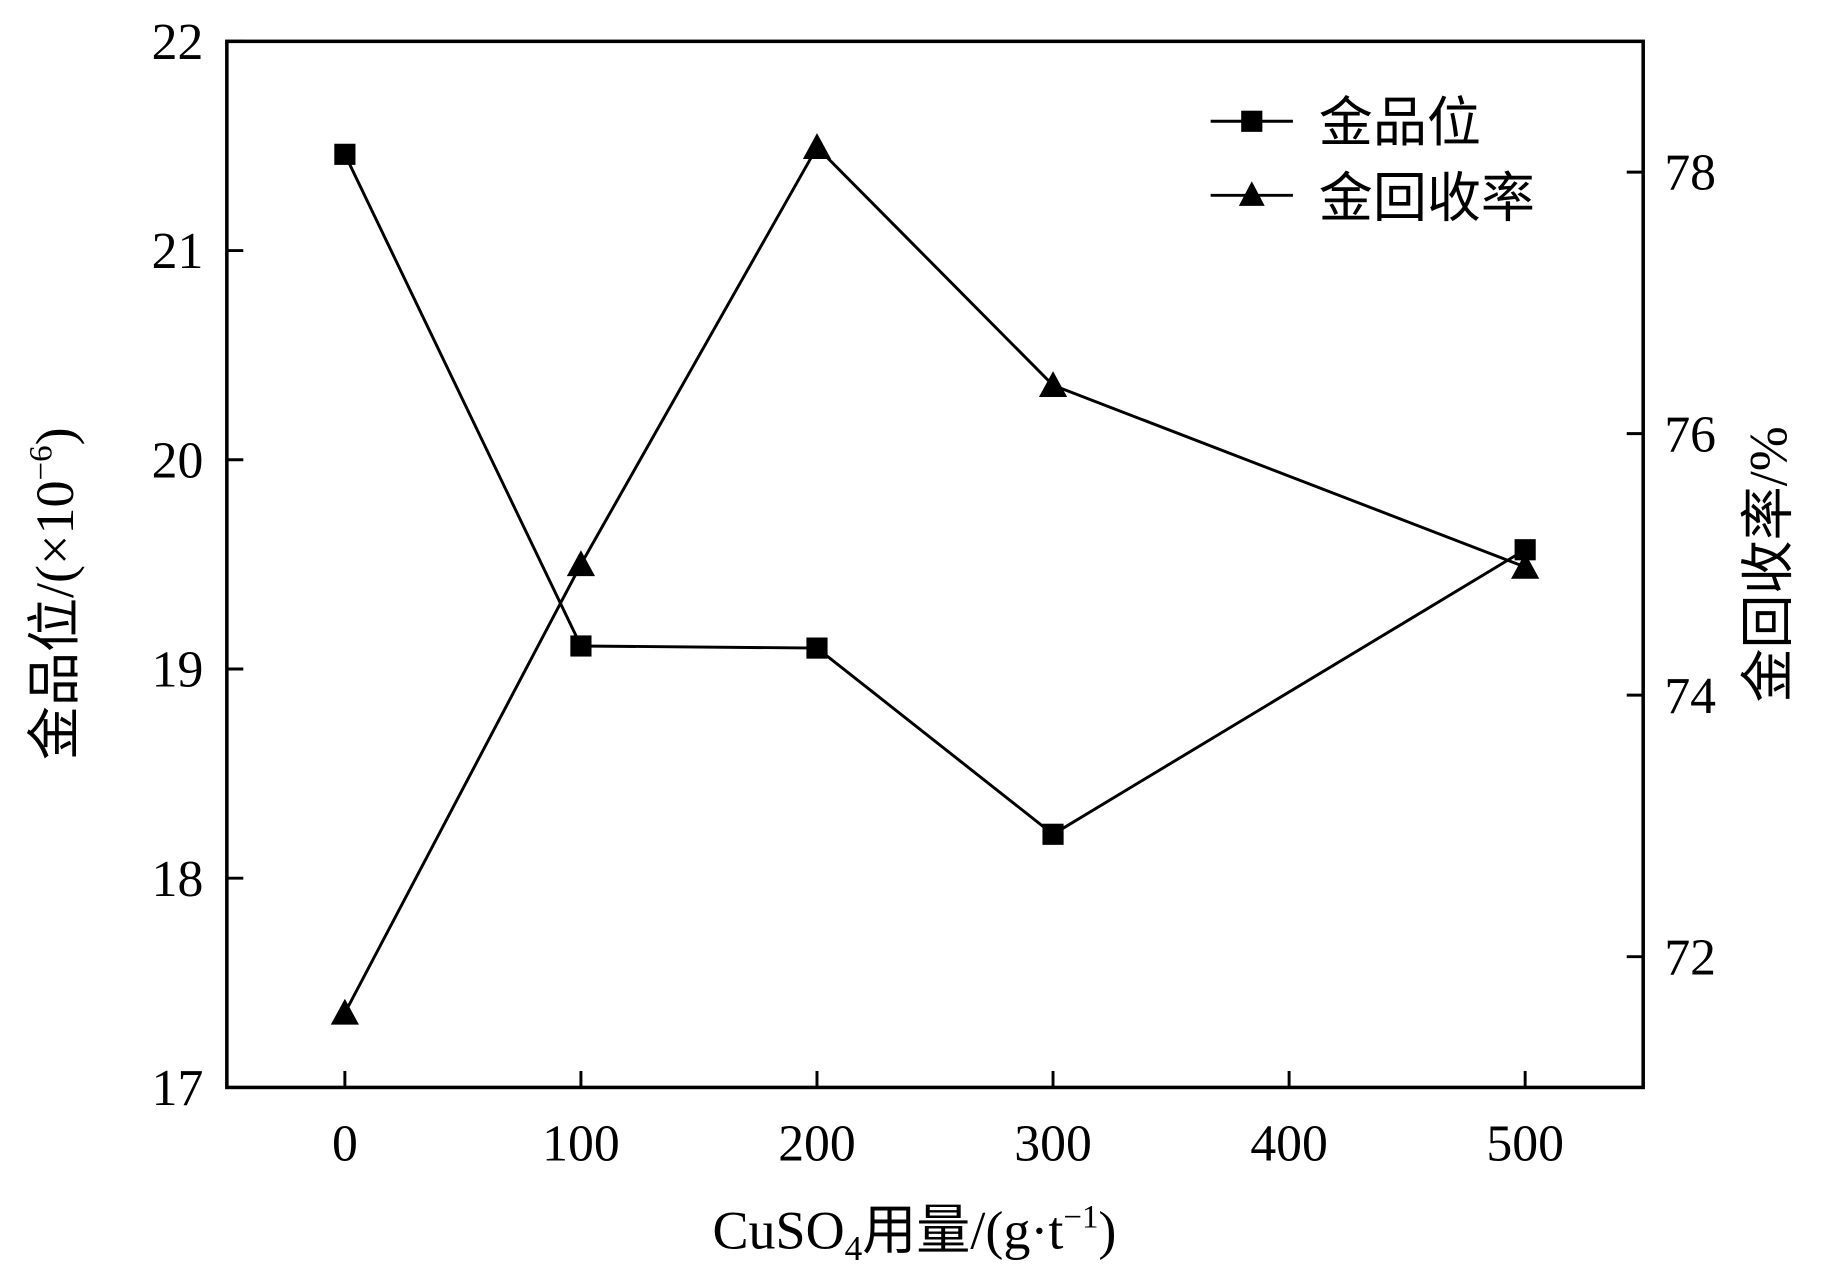 The width and height of the screenshot is (1843, 1271). Describe the element at coordinates (178, 1088) in the screenshot. I see `y-left-tick-label: 17` at that location.